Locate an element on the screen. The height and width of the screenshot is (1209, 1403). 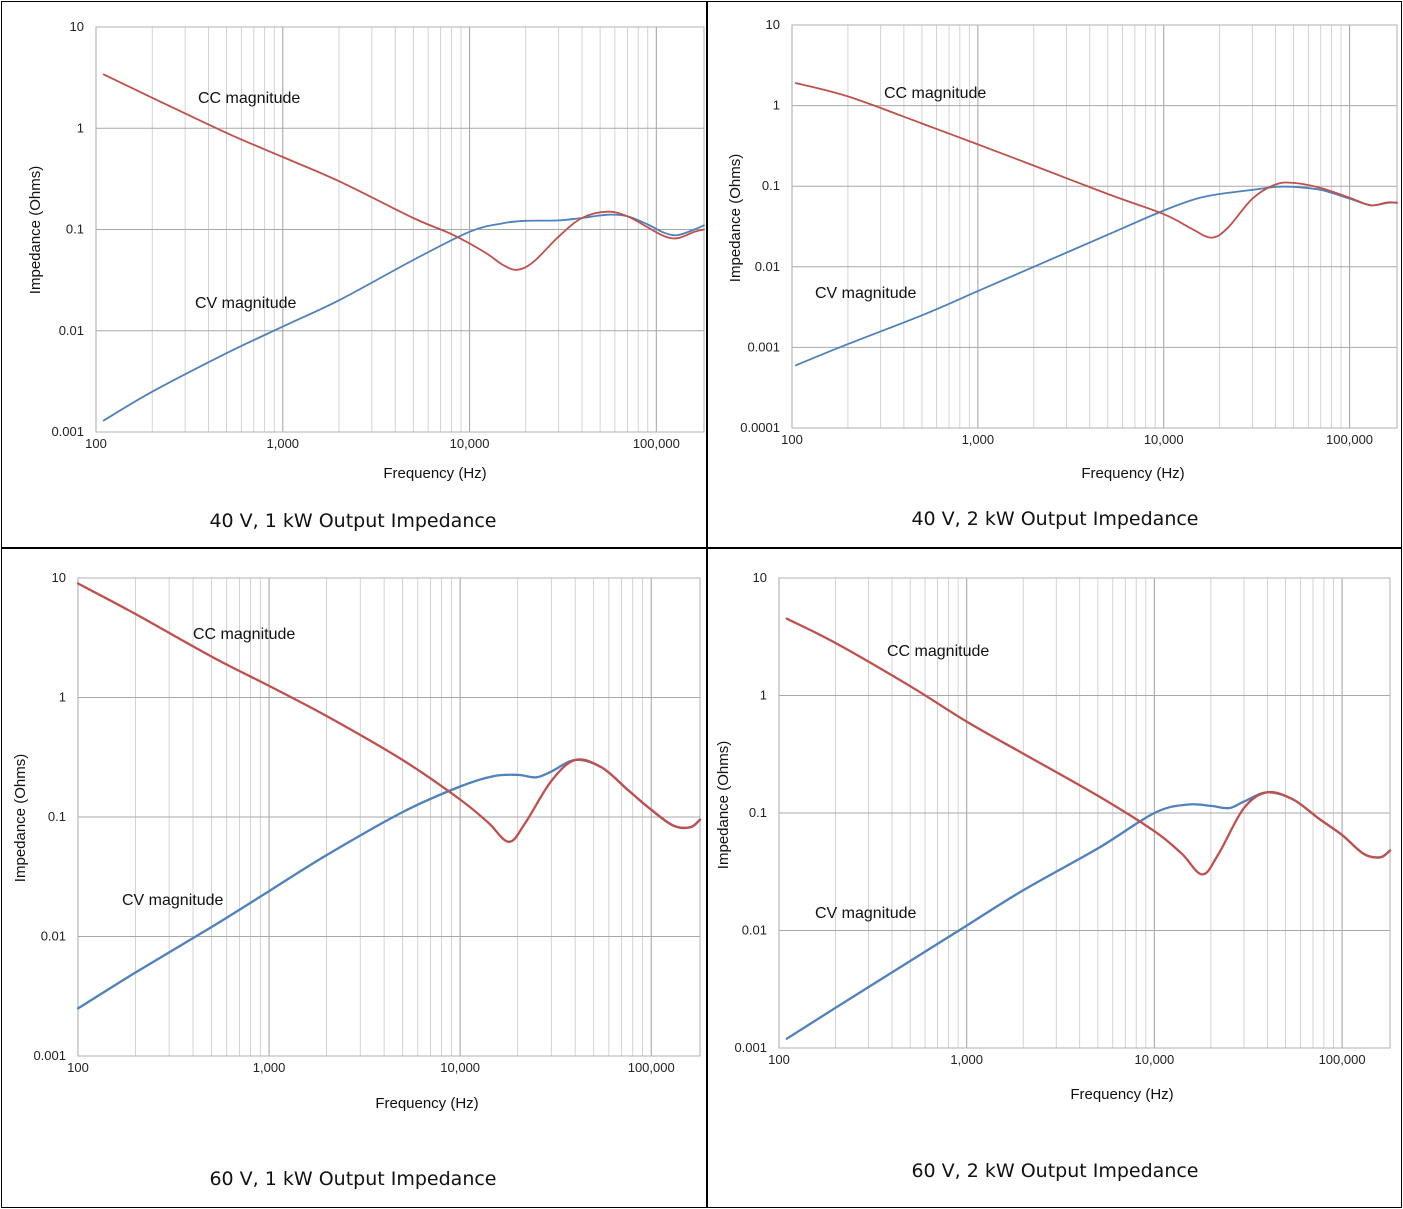
row-divider is located at coordinates (701, 548).